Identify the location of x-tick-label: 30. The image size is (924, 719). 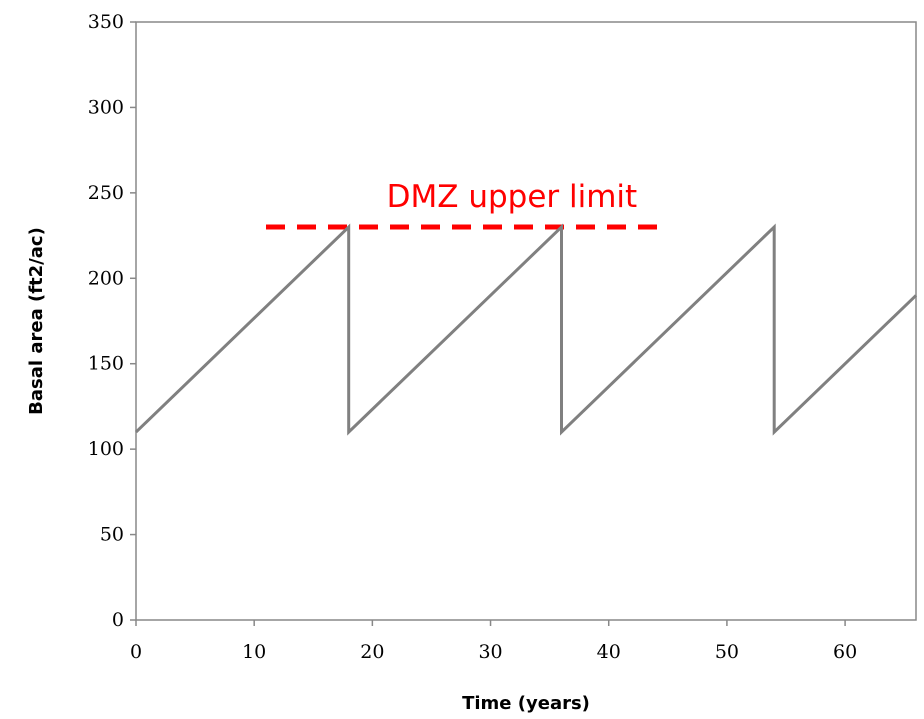
(490, 652).